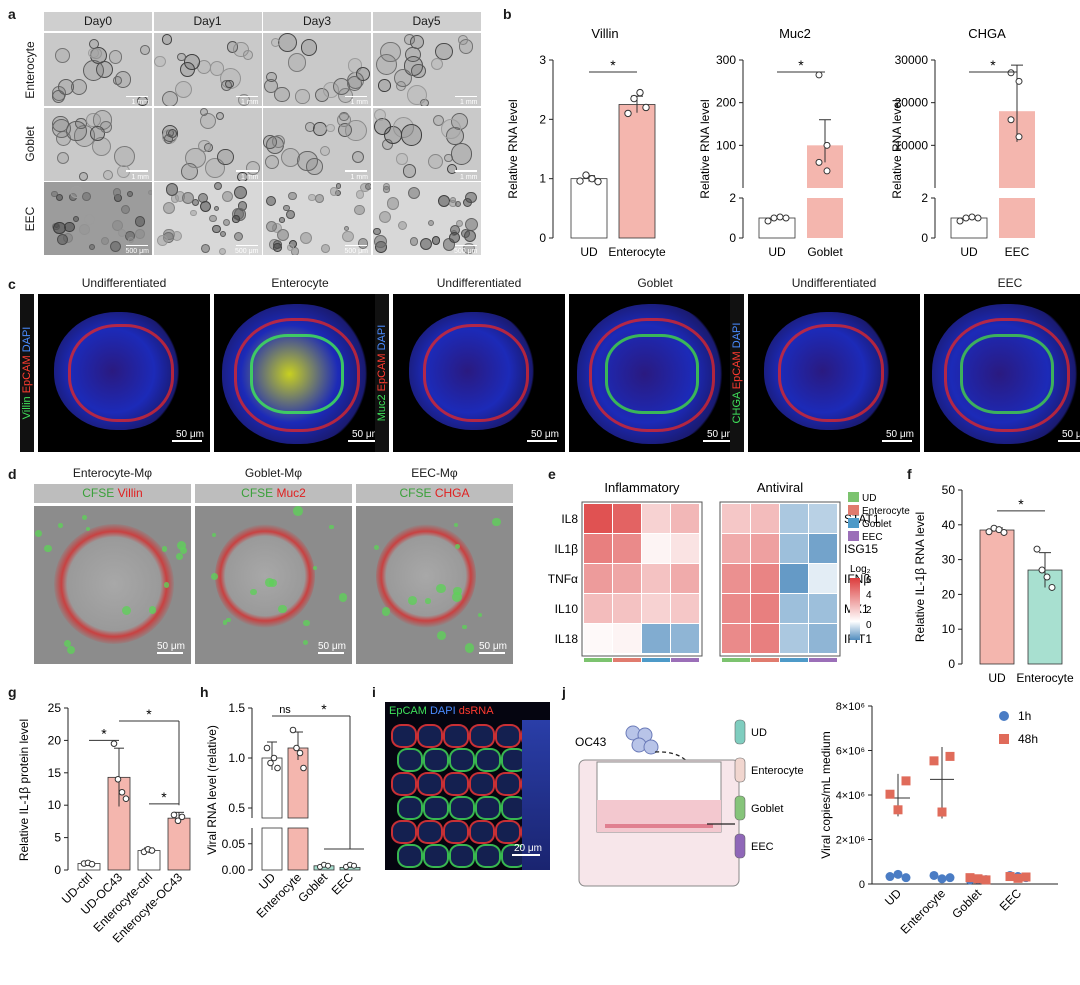  I want to click on stain-name: dsRNA, so click(474, 711).